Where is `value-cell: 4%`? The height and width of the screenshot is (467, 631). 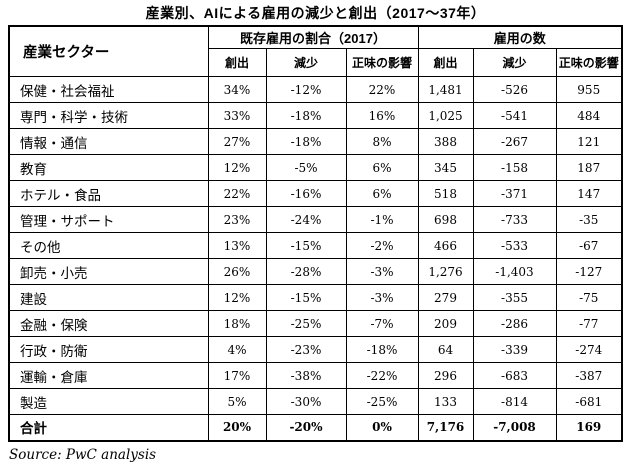
value-cell: 4% is located at coordinates (237, 349).